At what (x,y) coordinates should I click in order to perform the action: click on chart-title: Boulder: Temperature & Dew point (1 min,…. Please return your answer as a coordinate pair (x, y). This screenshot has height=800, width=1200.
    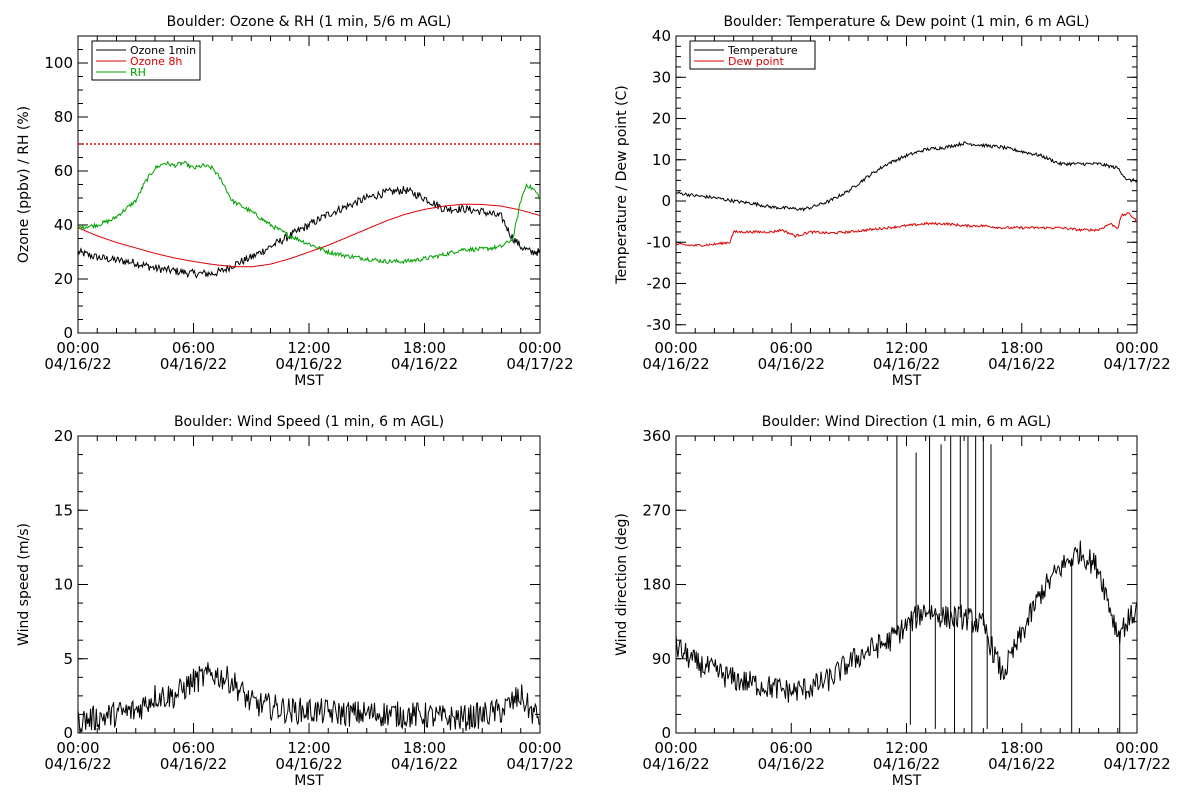
    Looking at the image, I should click on (906, 22).